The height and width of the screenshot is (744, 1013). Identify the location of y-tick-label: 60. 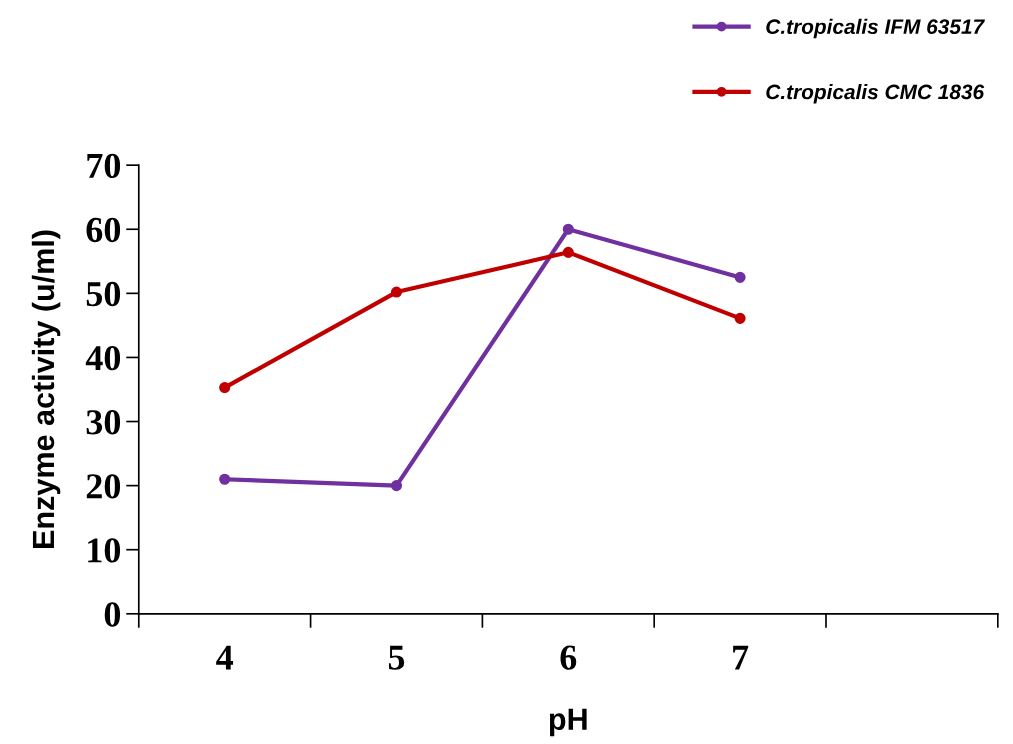
(103, 230).